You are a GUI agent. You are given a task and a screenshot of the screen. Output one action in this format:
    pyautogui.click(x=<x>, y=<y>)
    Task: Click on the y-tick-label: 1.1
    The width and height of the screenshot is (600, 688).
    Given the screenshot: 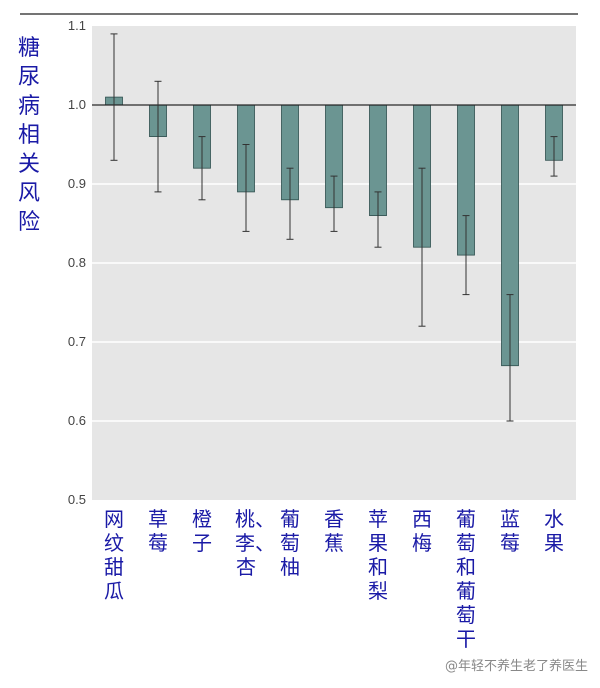 What is the action you would take?
    pyautogui.click(x=77, y=25)
    